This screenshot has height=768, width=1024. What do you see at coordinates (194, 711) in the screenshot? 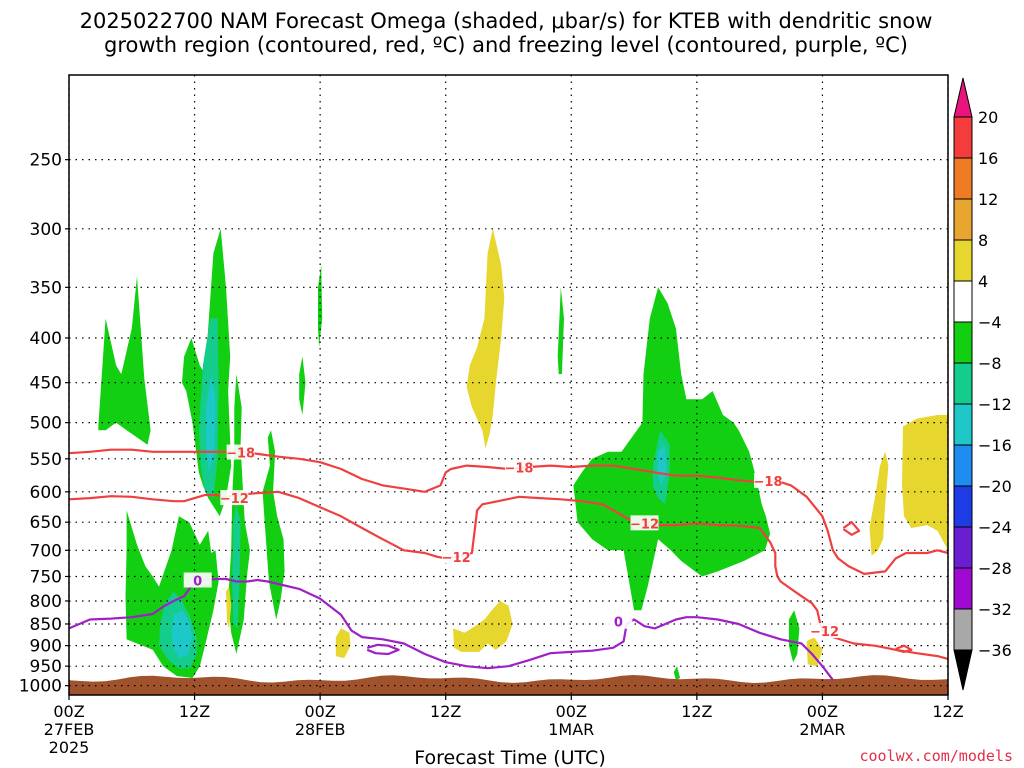
I see `x-tick-label-12-0: 12Z` at bounding box center [194, 711].